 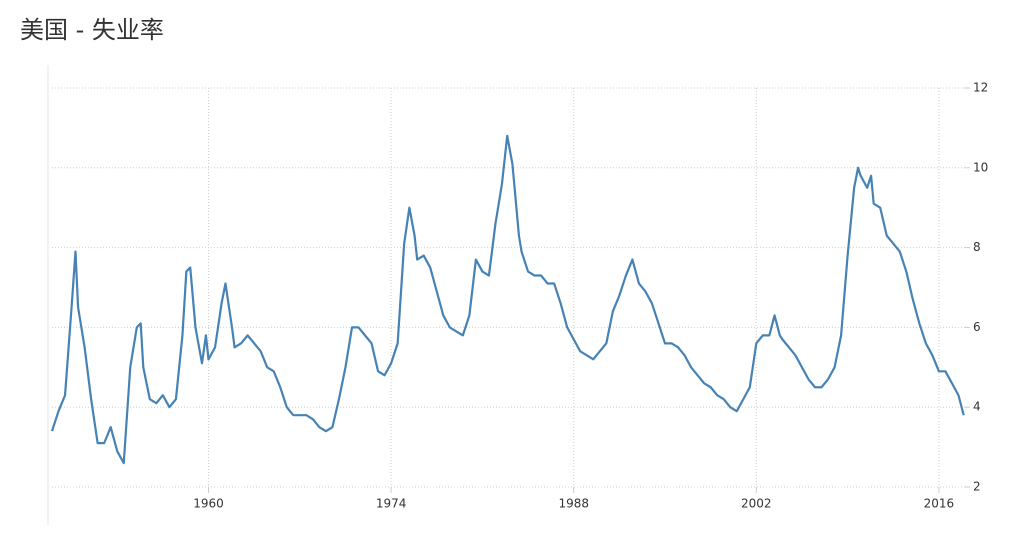 I want to click on chart-title: 美国 - 失业率, so click(x=92, y=30).